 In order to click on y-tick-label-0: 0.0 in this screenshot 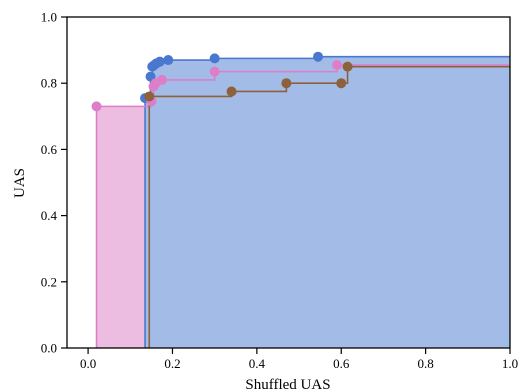, I will do `click(49, 348)`.